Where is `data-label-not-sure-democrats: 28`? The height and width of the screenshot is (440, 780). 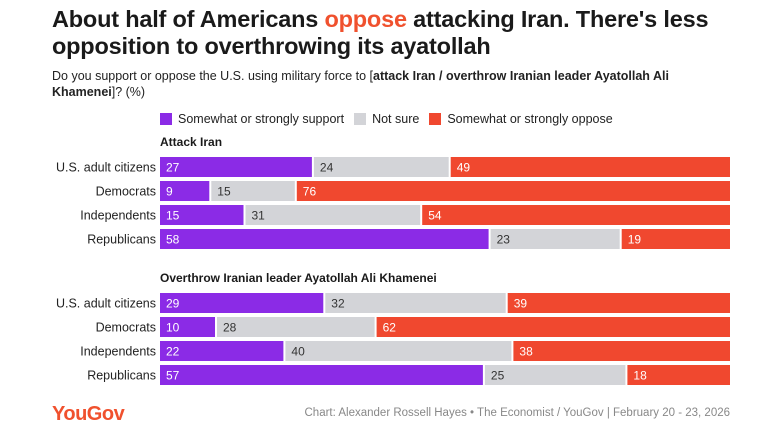
data-label-not-sure-democrats: 28 is located at coordinates (230, 328).